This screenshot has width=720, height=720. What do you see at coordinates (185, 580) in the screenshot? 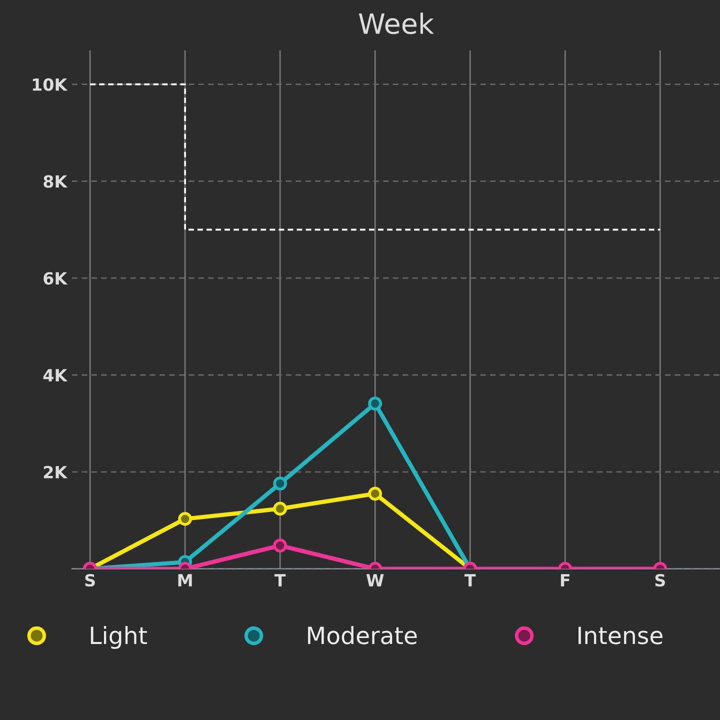
I see `x-tick-label: M` at bounding box center [185, 580].